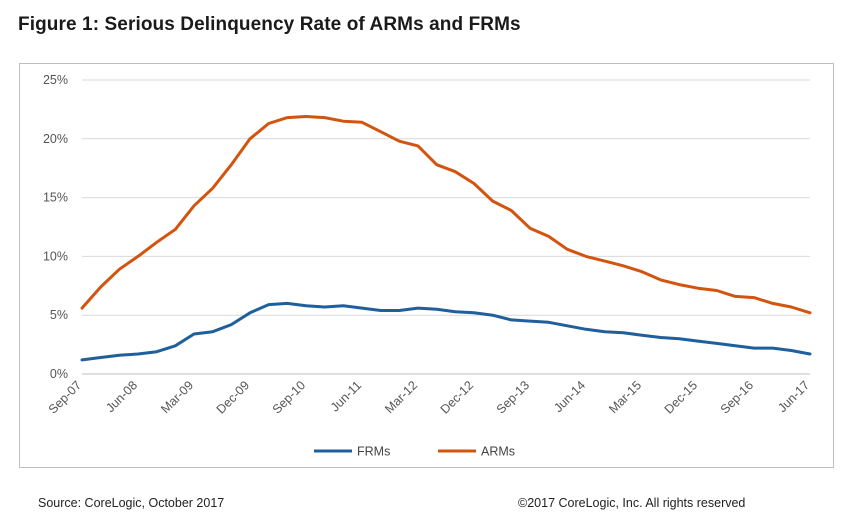  I want to click on legend-label-arms: ARMs, so click(498, 452).